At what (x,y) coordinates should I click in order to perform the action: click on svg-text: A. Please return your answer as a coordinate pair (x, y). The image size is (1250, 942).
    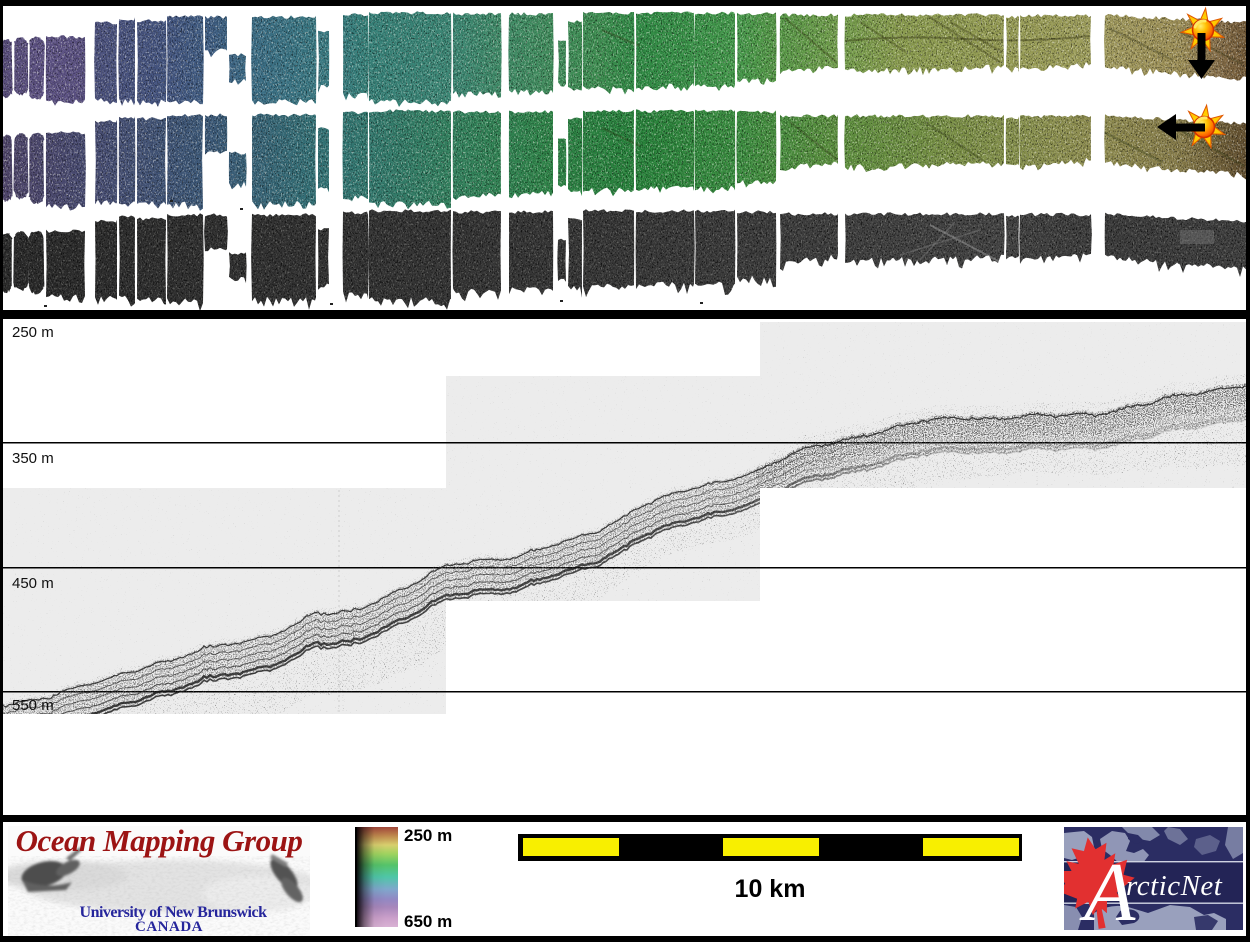
    Looking at the image, I should click on (1107, 888).